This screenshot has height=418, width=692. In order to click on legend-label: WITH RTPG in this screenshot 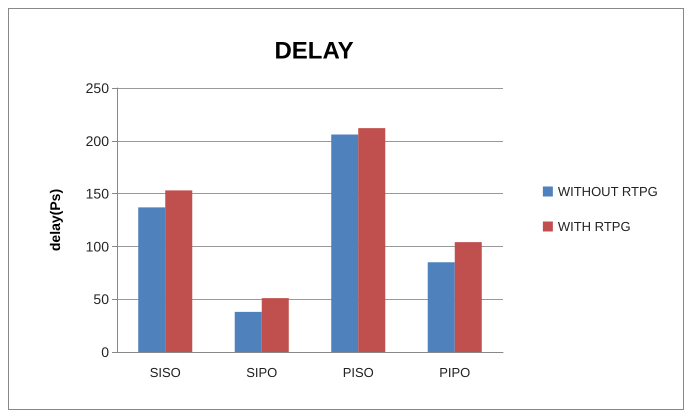, I will do `click(594, 226)`.